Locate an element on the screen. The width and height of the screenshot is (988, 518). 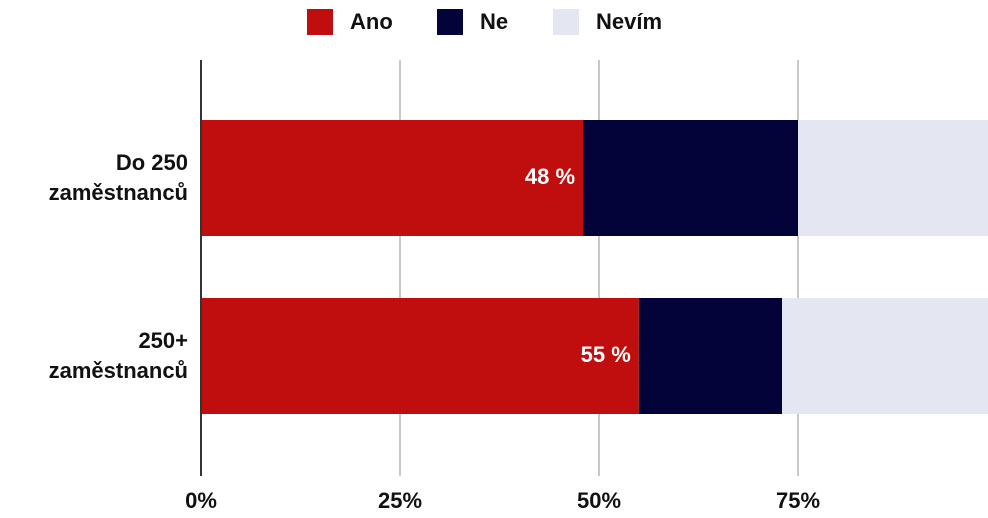
legend-label: Nevím is located at coordinates (629, 21).